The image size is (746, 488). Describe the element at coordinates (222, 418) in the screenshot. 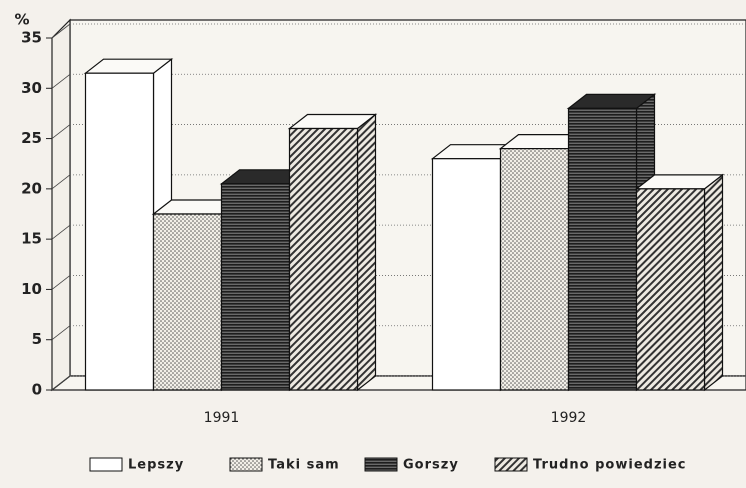

I see `x-tick-label: 1991` at that location.